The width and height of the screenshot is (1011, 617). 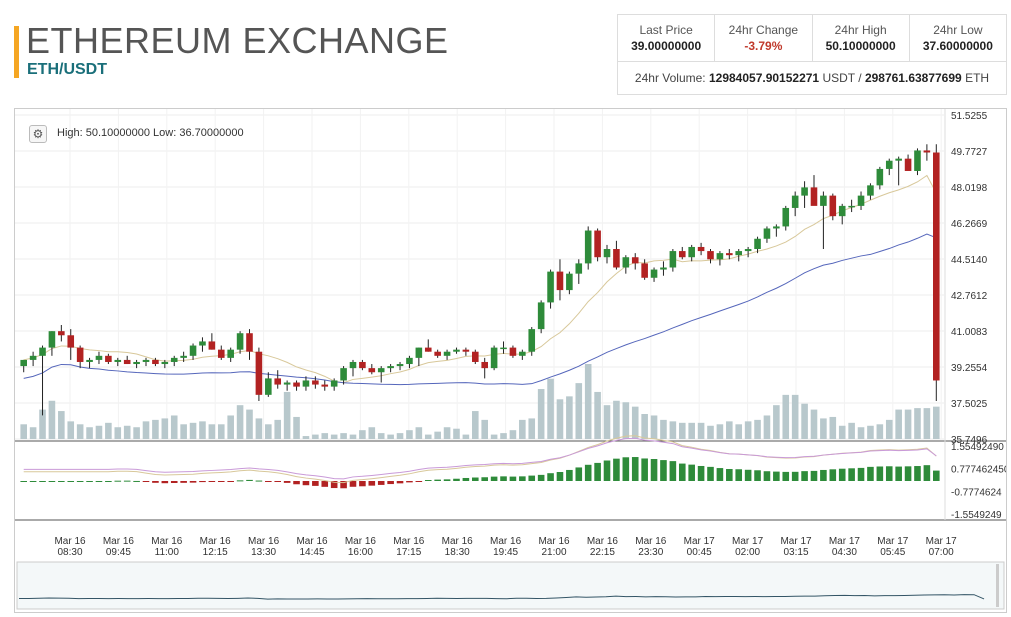 I want to click on stat-24hr-change: 24hr Change -3.79%, so click(x=764, y=38).